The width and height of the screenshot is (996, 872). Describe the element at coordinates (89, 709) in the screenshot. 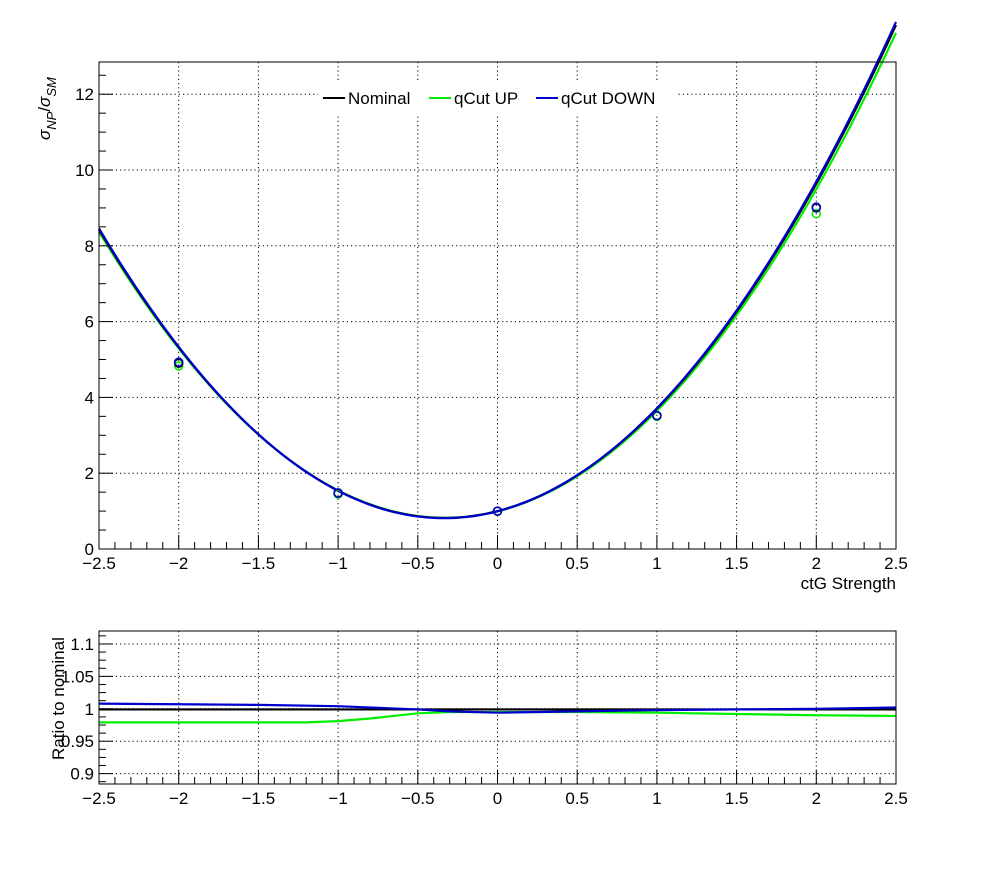

I see `ratio-y-tick-label: 1` at that location.